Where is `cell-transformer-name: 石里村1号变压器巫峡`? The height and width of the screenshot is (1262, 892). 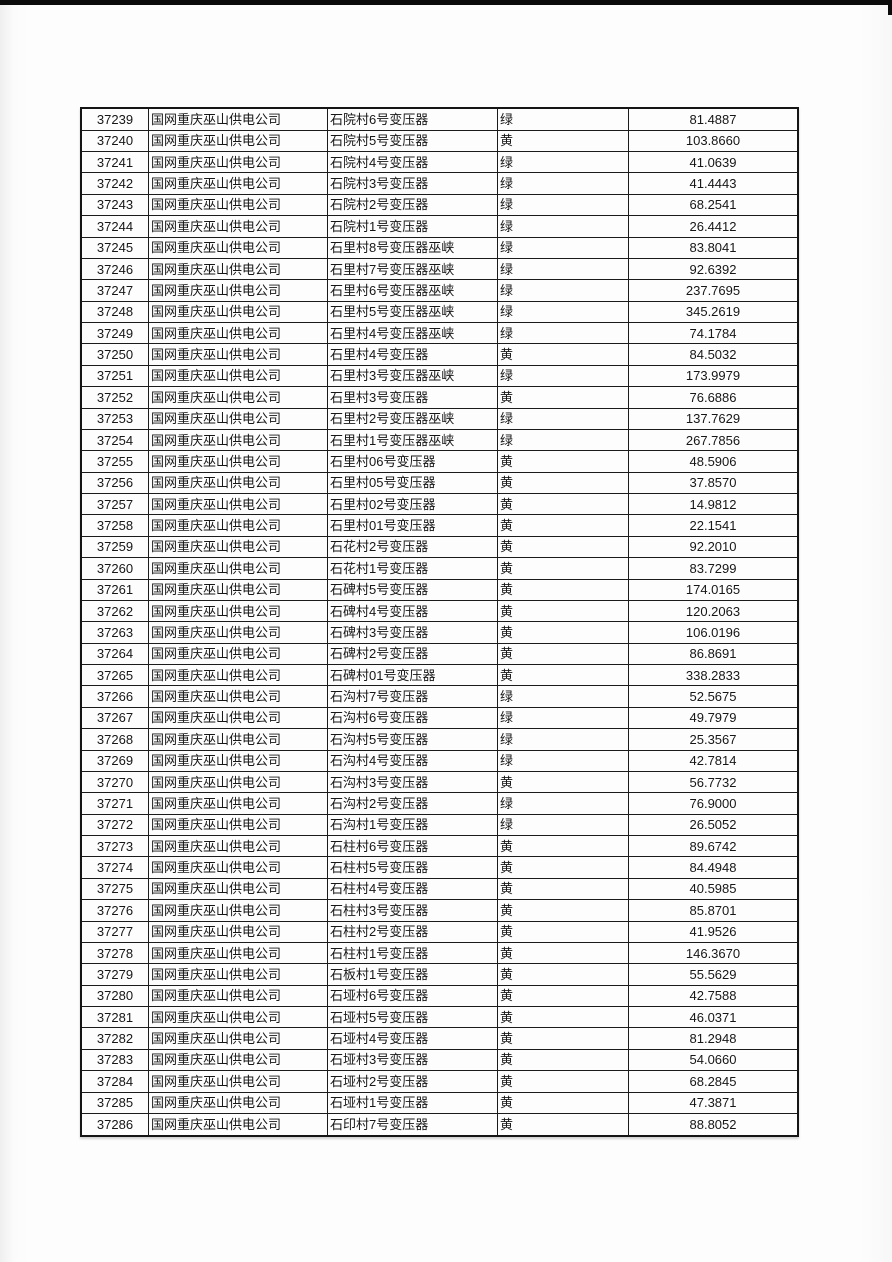 cell-transformer-name: 石里村1号变压器巫峡 is located at coordinates (412, 440).